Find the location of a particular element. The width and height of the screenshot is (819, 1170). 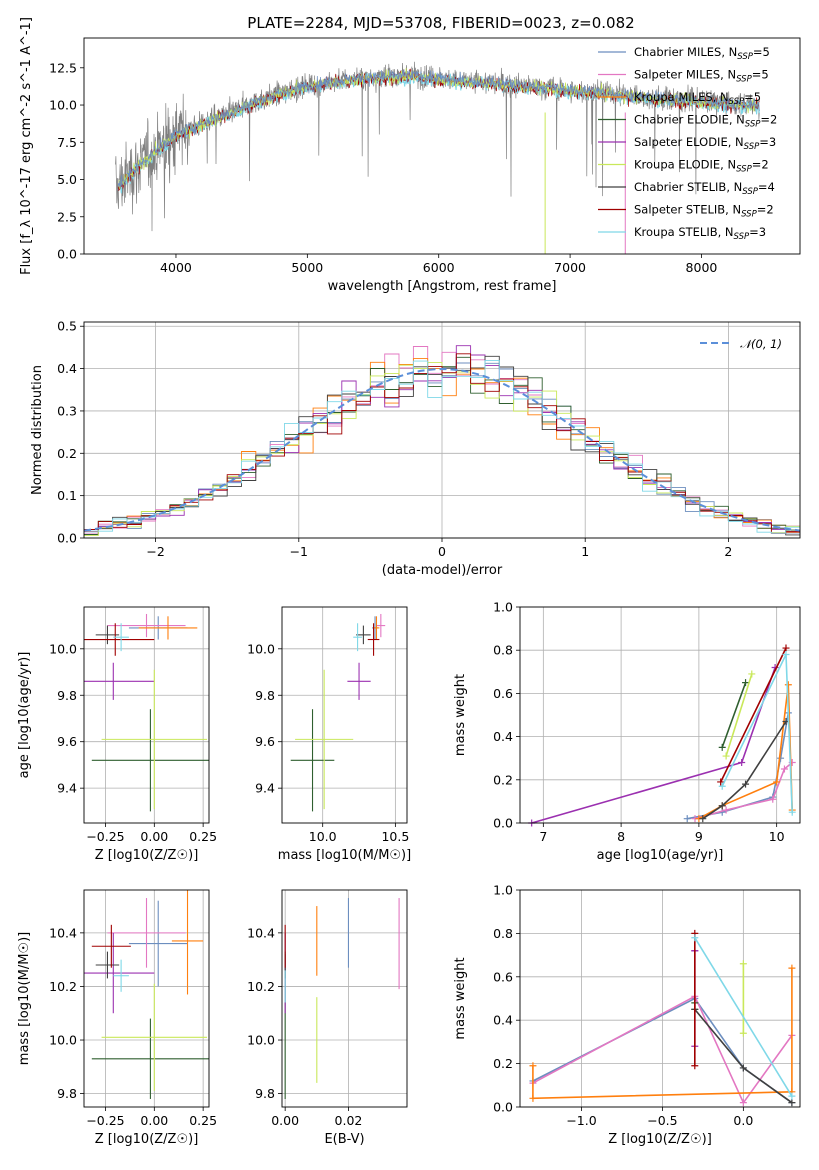

x-tick-label: 0 is located at coordinates (442, 551).